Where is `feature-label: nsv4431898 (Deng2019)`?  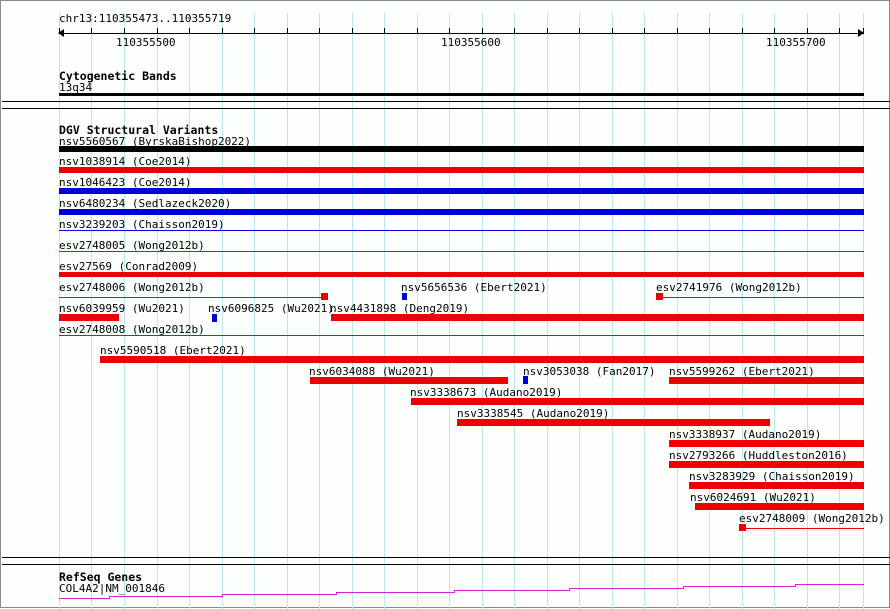
feature-label: nsv4431898 (Deng2019) is located at coordinates (400, 308).